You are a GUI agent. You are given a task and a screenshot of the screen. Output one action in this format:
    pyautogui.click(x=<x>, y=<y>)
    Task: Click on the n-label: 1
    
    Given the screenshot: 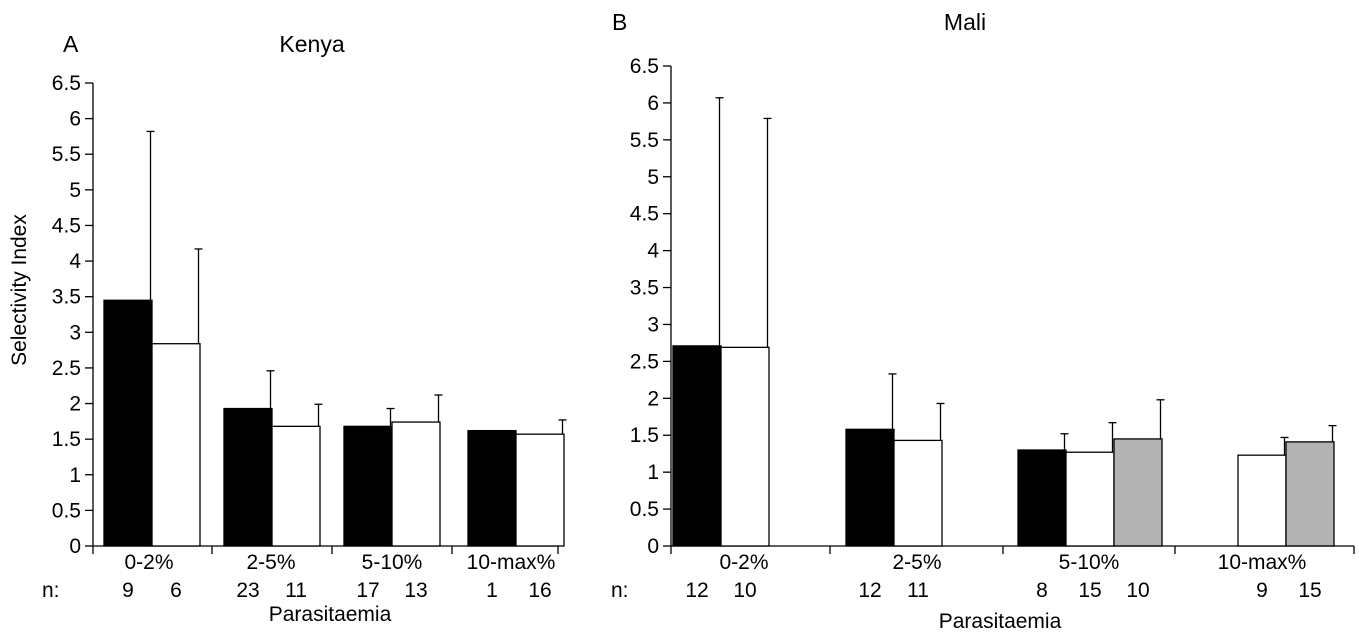 What is the action you would take?
    pyautogui.click(x=492, y=590)
    